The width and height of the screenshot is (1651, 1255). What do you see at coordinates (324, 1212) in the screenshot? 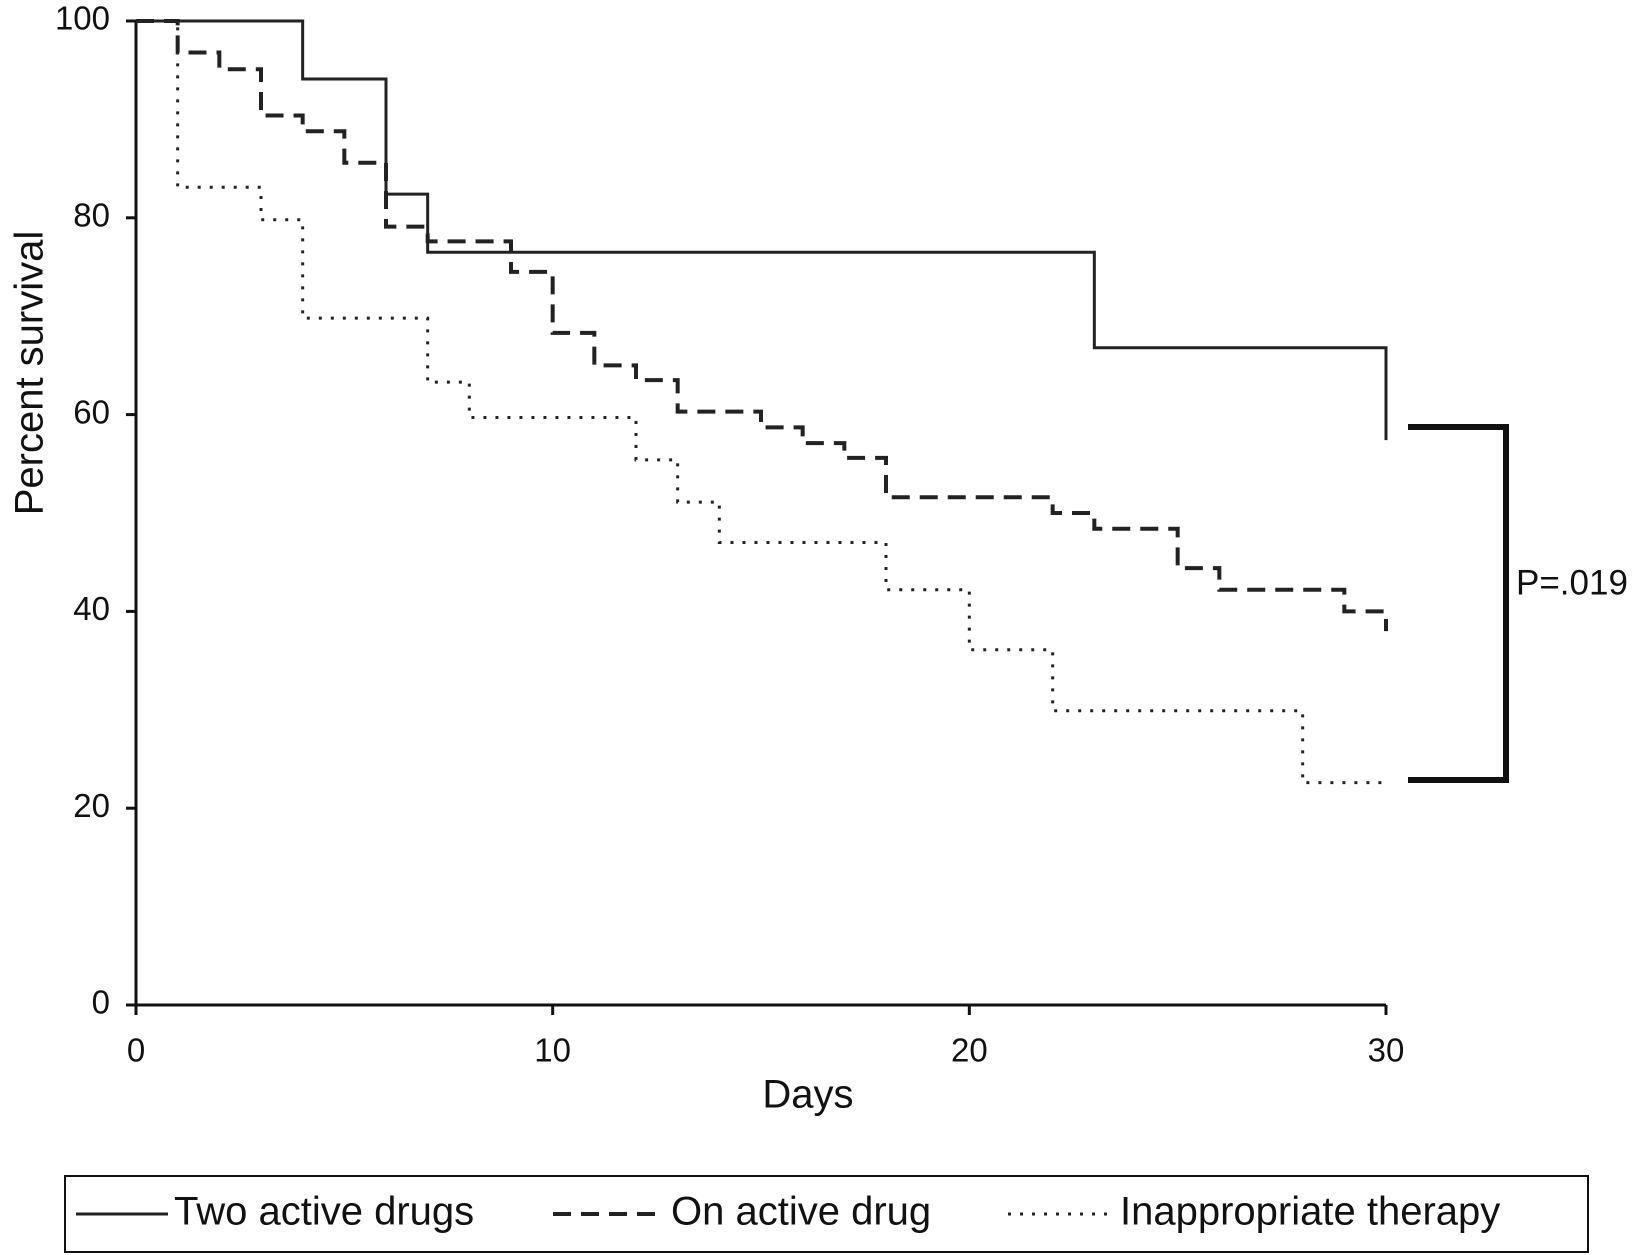
I see `legend-label: Two active drugs` at bounding box center [324, 1212].